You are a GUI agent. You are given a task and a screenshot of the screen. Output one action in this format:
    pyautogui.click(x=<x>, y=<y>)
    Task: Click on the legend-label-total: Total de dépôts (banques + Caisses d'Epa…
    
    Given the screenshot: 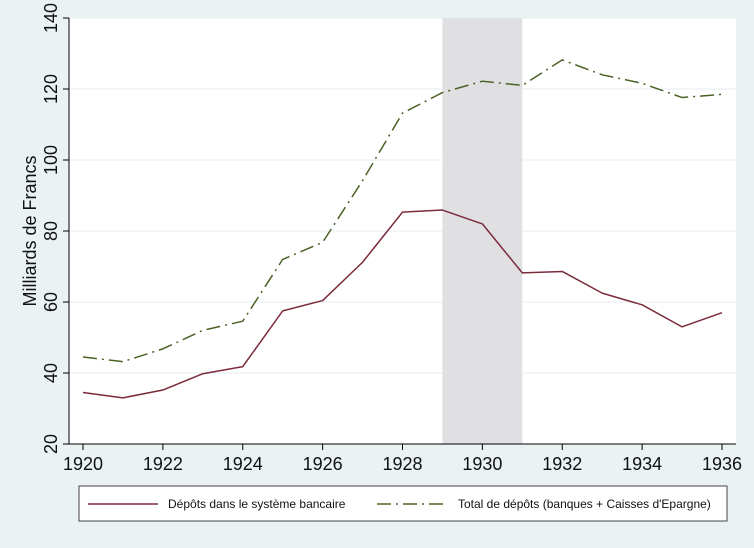 What is the action you would take?
    pyautogui.click(x=584, y=504)
    